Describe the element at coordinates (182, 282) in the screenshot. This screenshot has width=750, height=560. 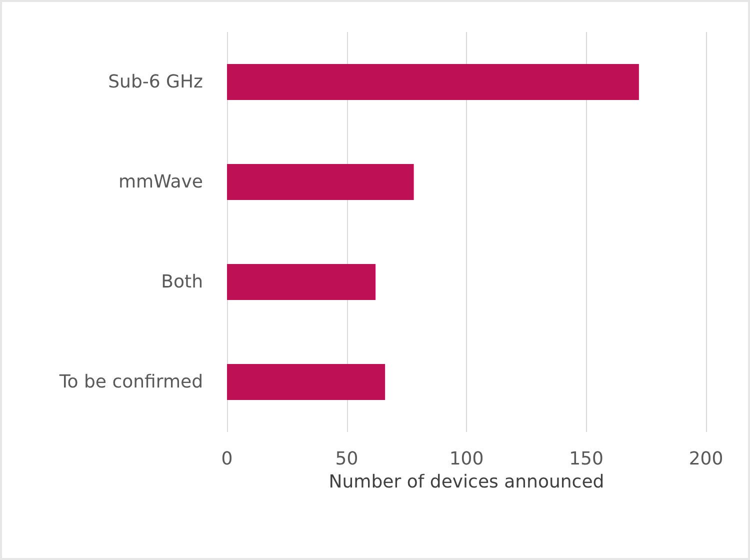
I see `y-tick-label: Both` at that location.